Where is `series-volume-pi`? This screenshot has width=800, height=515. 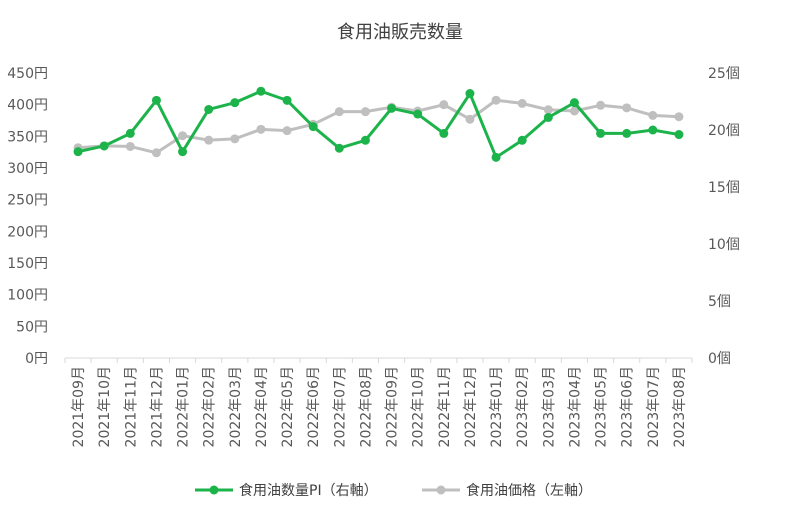
series-volume-pi is located at coordinates (378, 124).